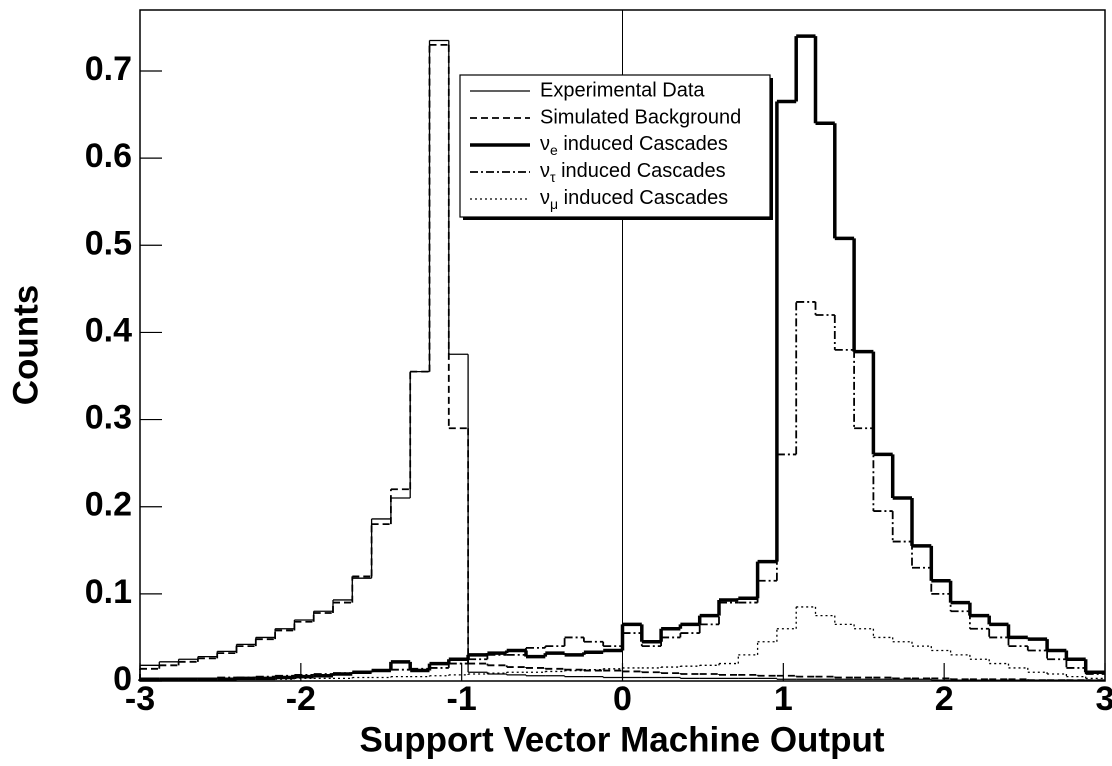 This screenshot has width=1112, height=766. I want to click on x-tick-label: -2, so click(301, 699).